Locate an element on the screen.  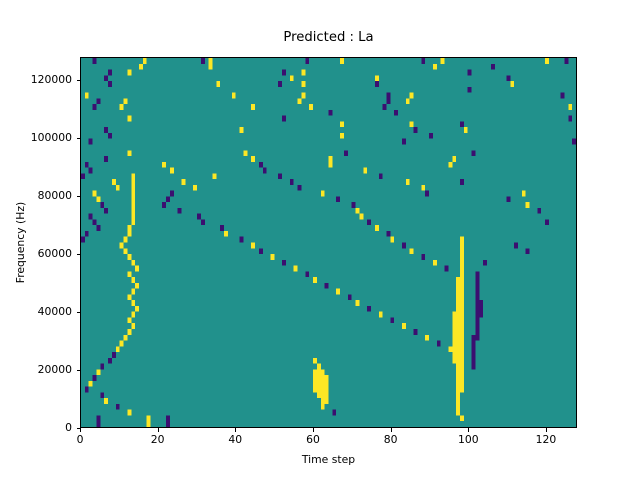
y-tick-label: 80000 is located at coordinates (54, 196).